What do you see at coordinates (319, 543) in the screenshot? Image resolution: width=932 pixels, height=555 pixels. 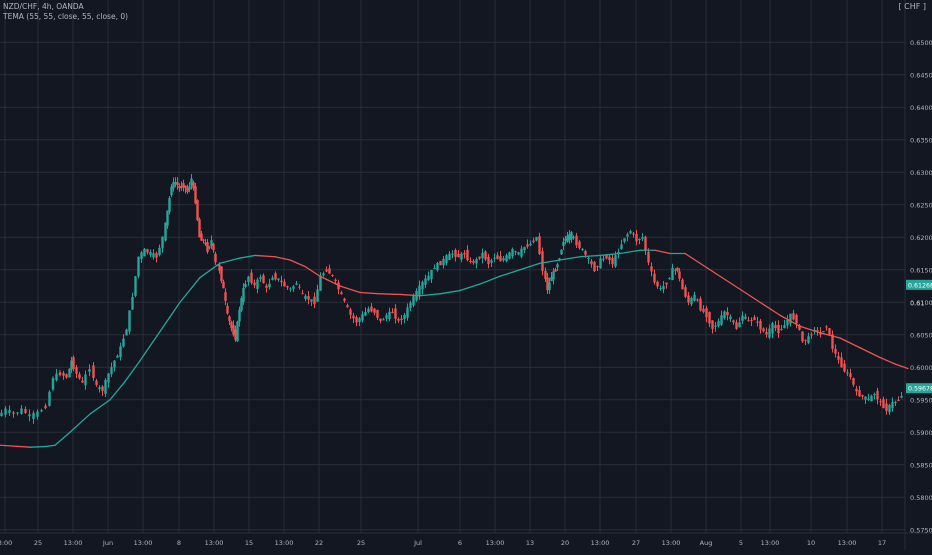 I see `x-tick-label: 22` at bounding box center [319, 543].